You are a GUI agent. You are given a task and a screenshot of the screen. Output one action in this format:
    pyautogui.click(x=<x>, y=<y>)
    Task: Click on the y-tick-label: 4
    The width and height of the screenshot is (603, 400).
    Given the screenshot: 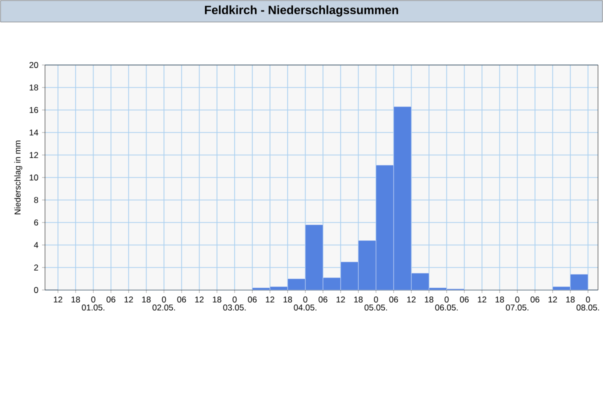 What is the action you would take?
    pyautogui.click(x=36, y=245)
    